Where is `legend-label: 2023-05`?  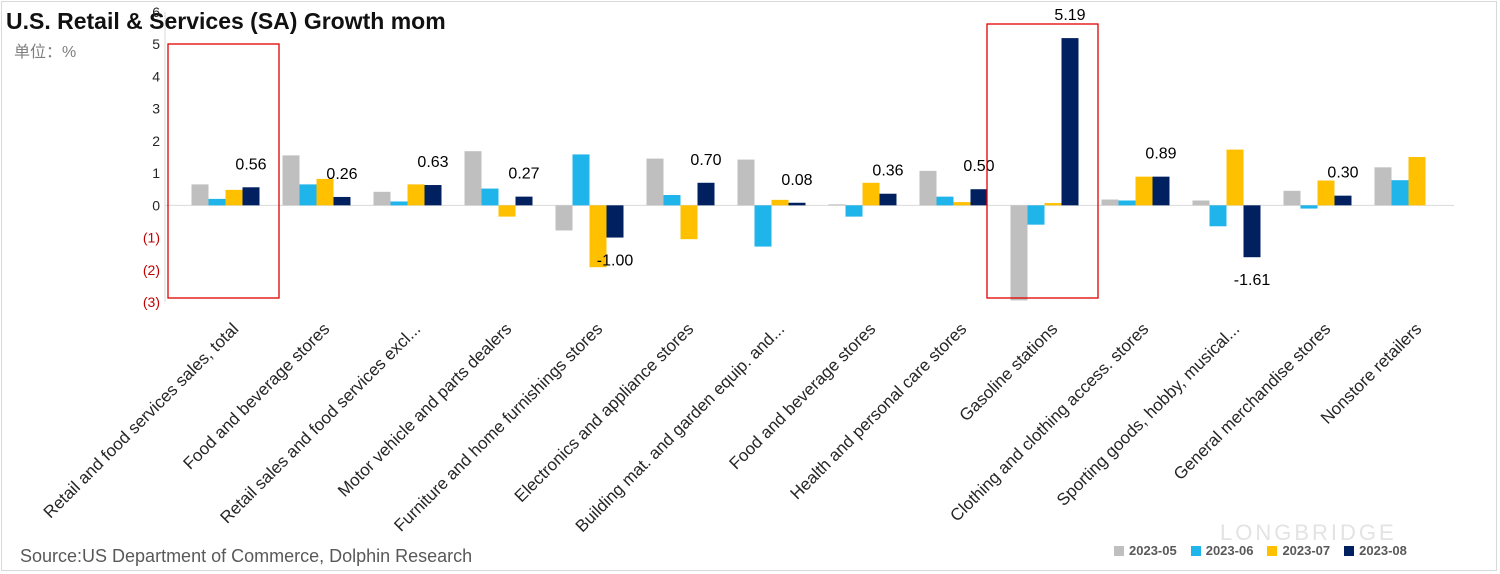
legend-label: 2023-05 is located at coordinates (1153, 550).